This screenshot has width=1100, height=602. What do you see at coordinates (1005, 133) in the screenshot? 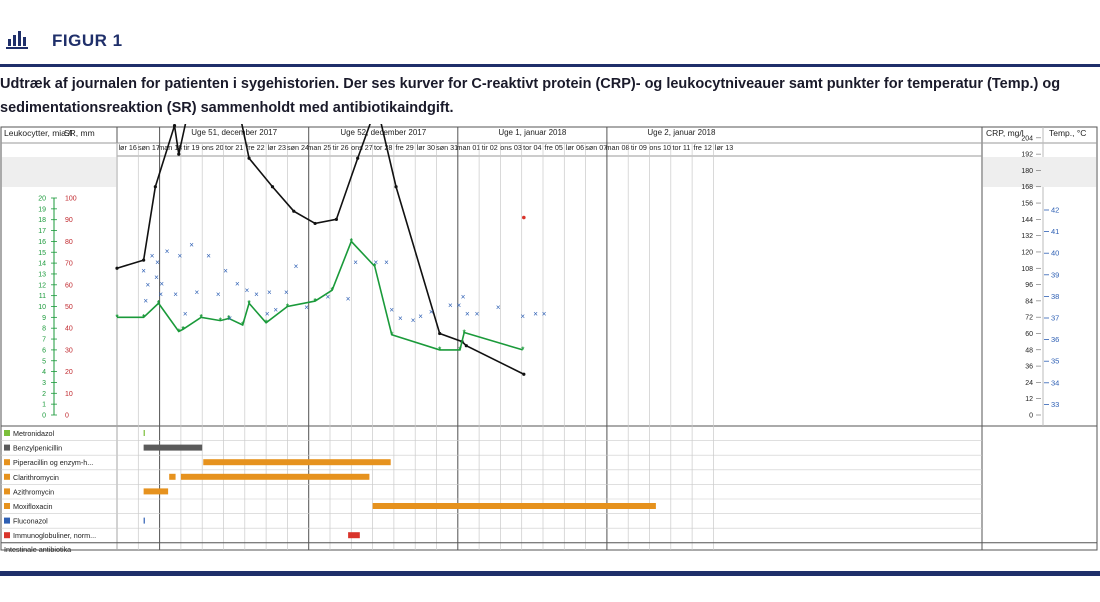
I see `crp-axis-header: CRP, mg/l` at bounding box center [1005, 133].